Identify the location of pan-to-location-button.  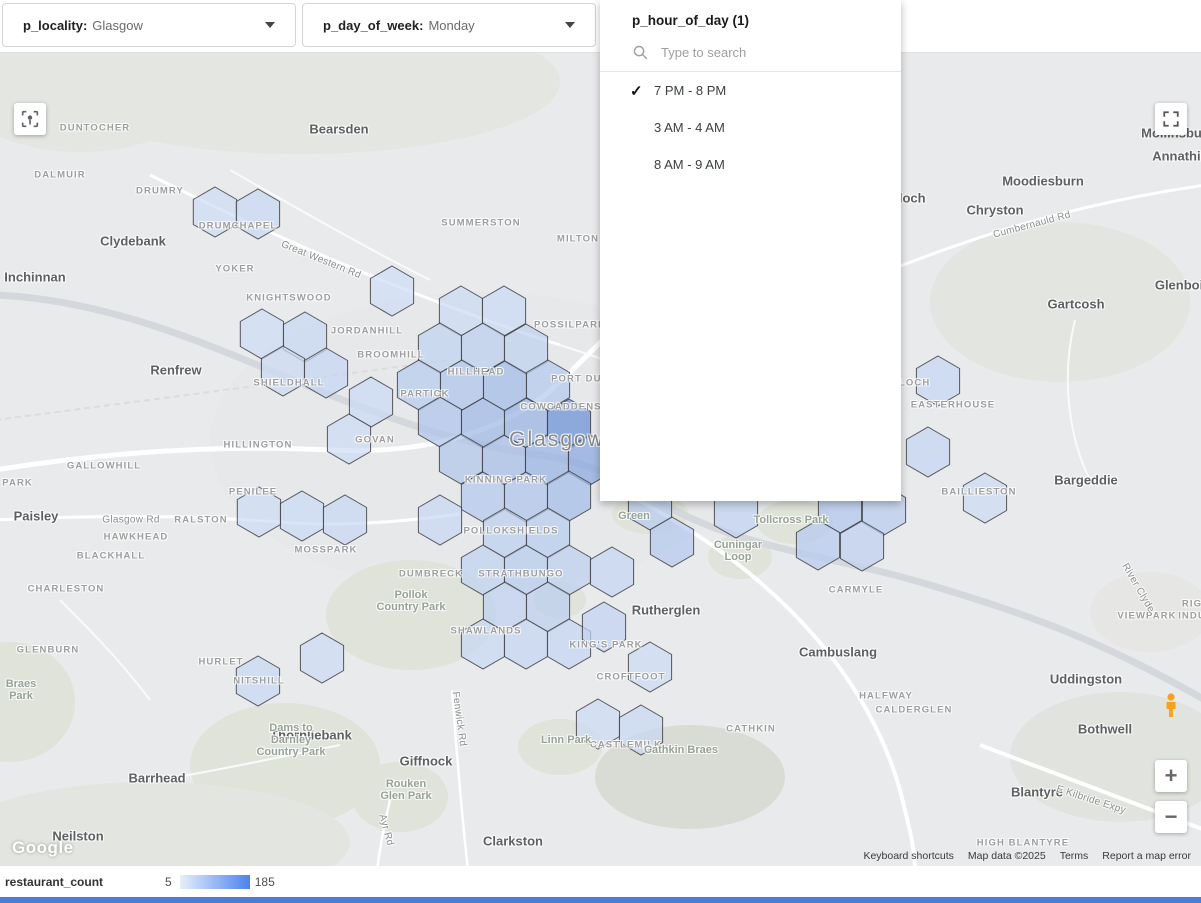
(30, 119).